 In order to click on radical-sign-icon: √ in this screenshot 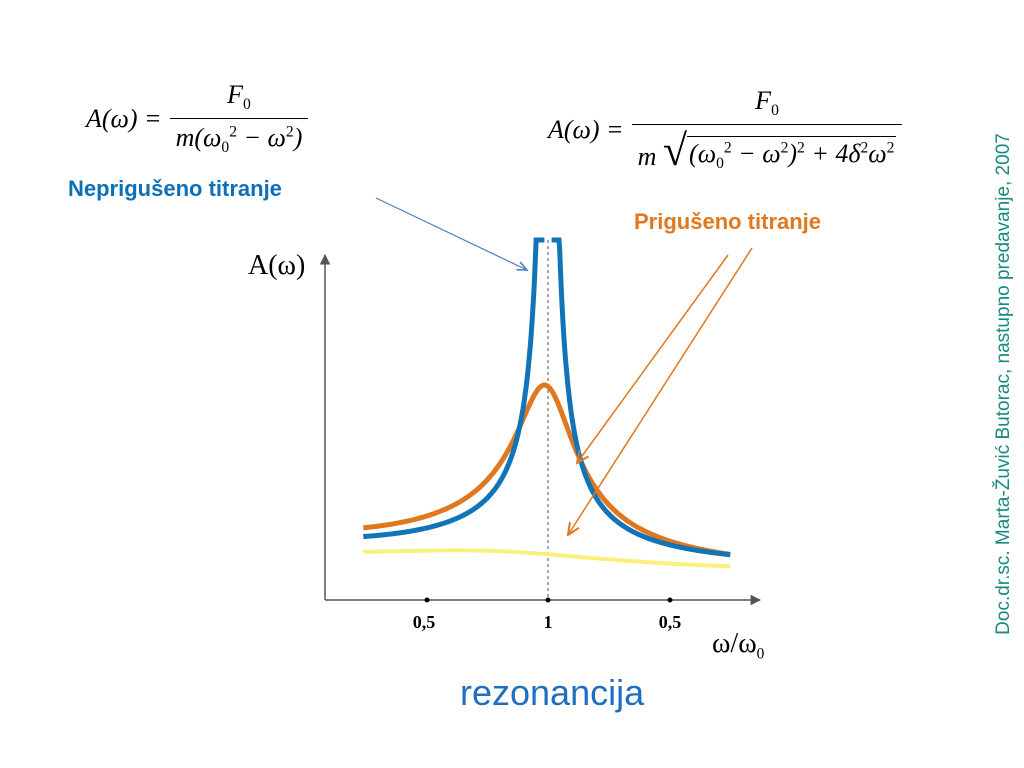, I will do `click(675, 151)`.